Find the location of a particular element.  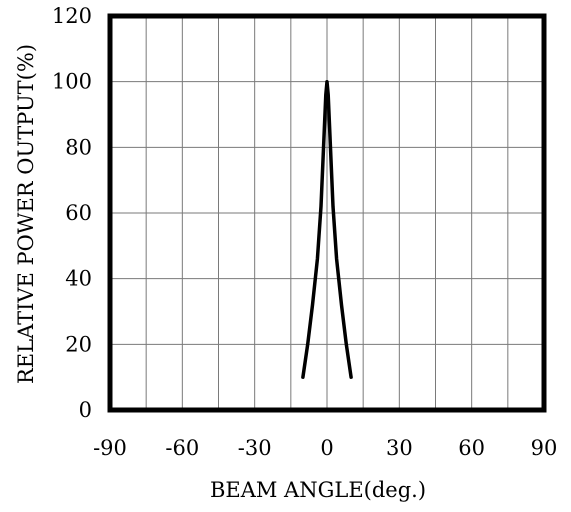

x-tick-label: 30 is located at coordinates (399, 448).